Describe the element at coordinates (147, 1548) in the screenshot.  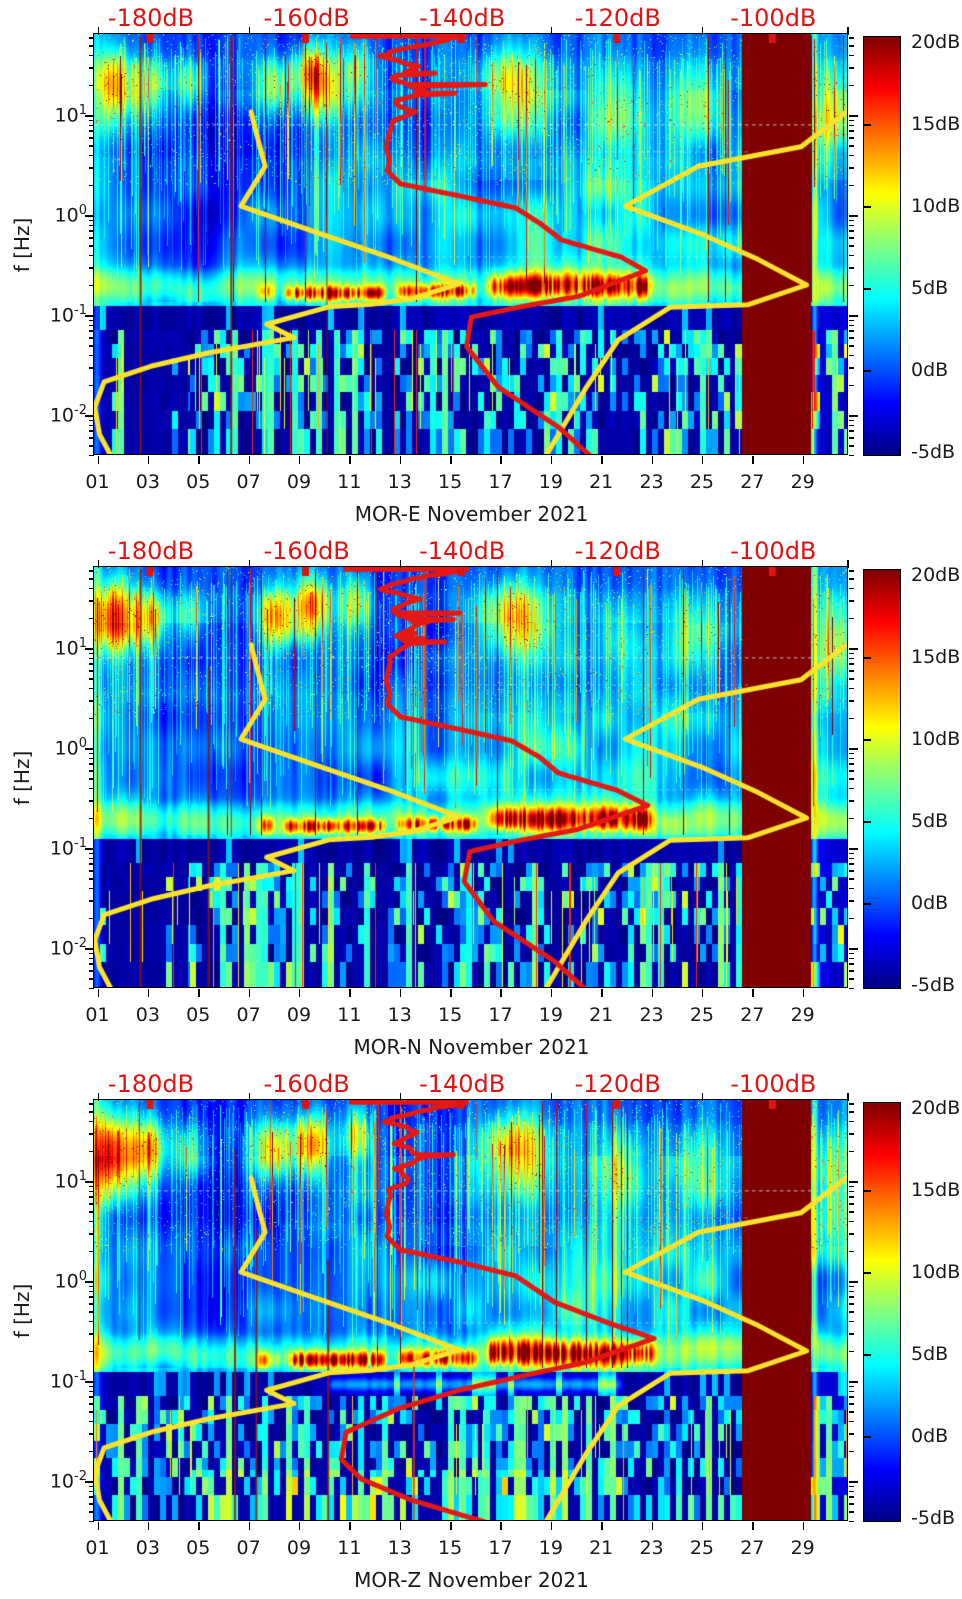
I see `x-tick-label: 03` at that location.